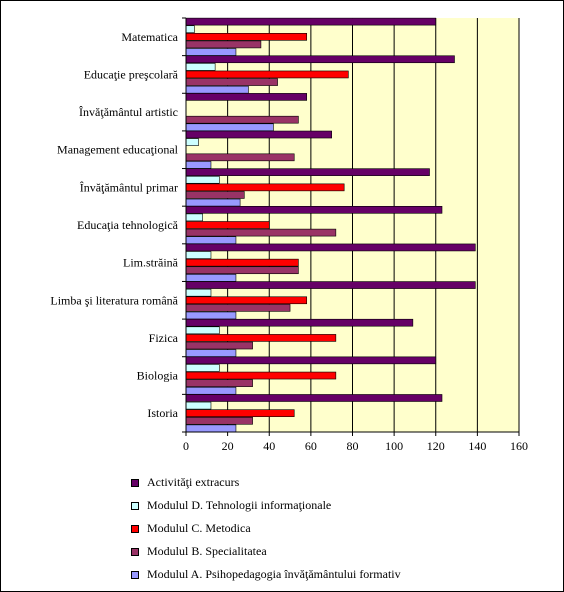 The image size is (564, 592). Describe the element at coordinates (193, 482) in the screenshot. I see `legend-label: Activităţi extracurs` at that location.